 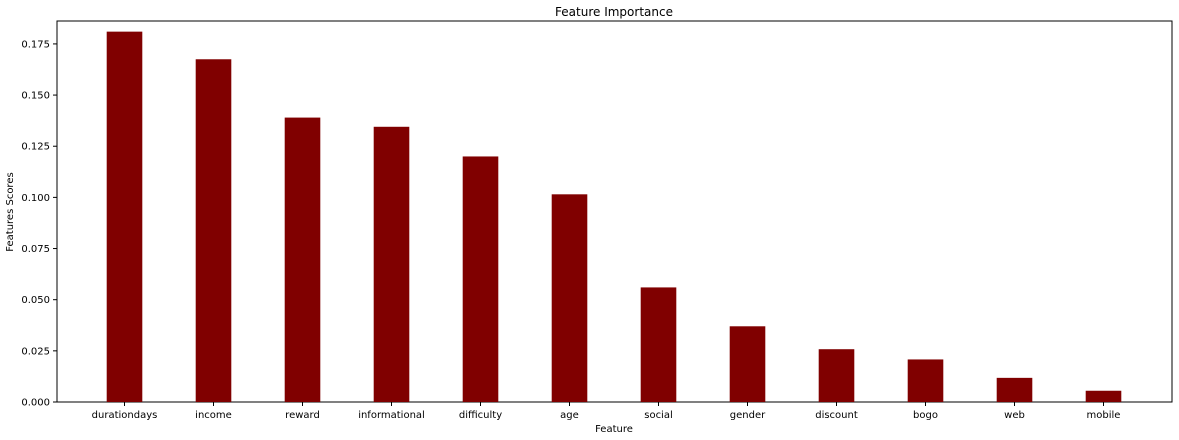 I want to click on x-tick-label-social: social, so click(x=658, y=415).